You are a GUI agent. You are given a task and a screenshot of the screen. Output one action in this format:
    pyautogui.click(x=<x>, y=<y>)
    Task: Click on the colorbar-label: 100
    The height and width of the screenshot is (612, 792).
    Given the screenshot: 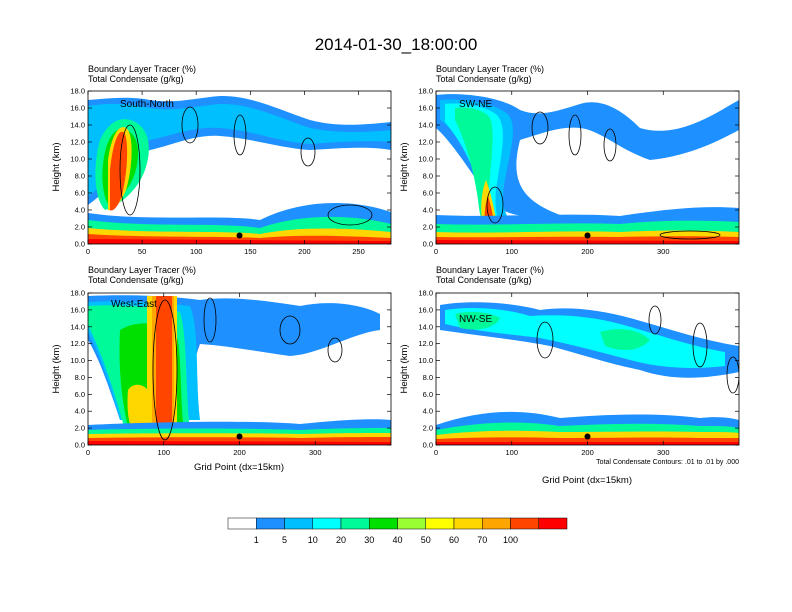 What is the action you would take?
    pyautogui.click(x=510, y=540)
    